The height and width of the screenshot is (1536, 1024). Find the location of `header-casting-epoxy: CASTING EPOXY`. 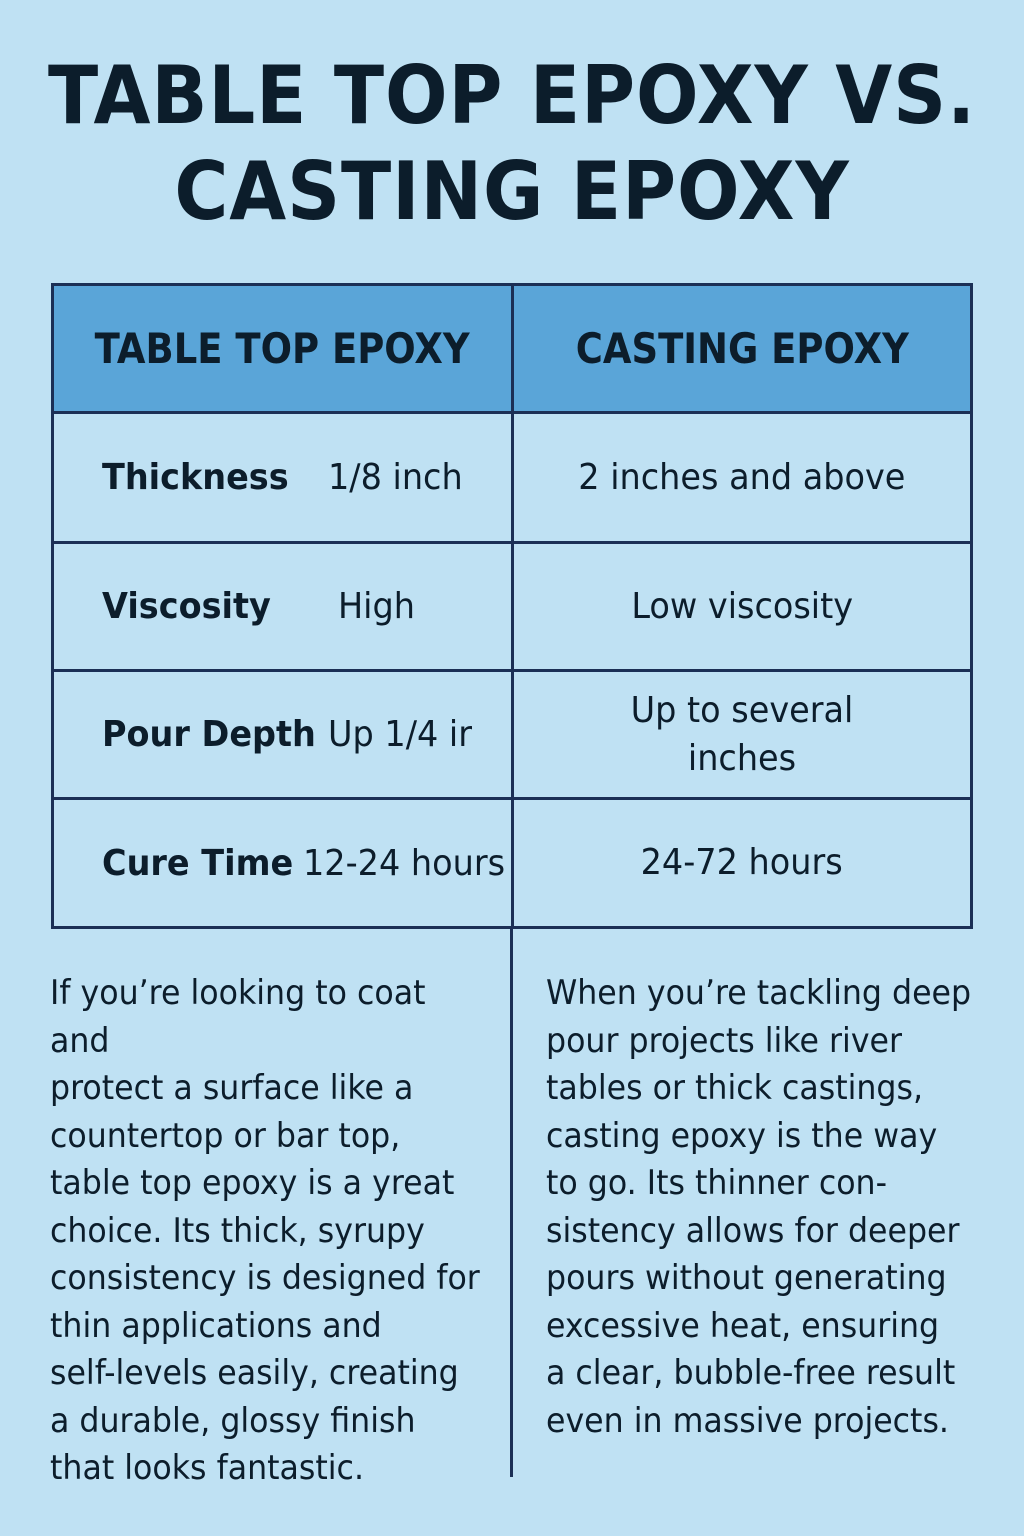

header-casting-epoxy: CASTING EPOXY is located at coordinates (742, 348).